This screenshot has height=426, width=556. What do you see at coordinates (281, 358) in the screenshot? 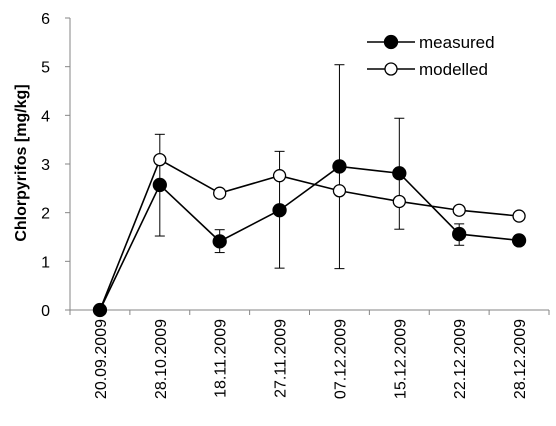
I see `x-tick-label: 27.11.2009` at bounding box center [281, 358].